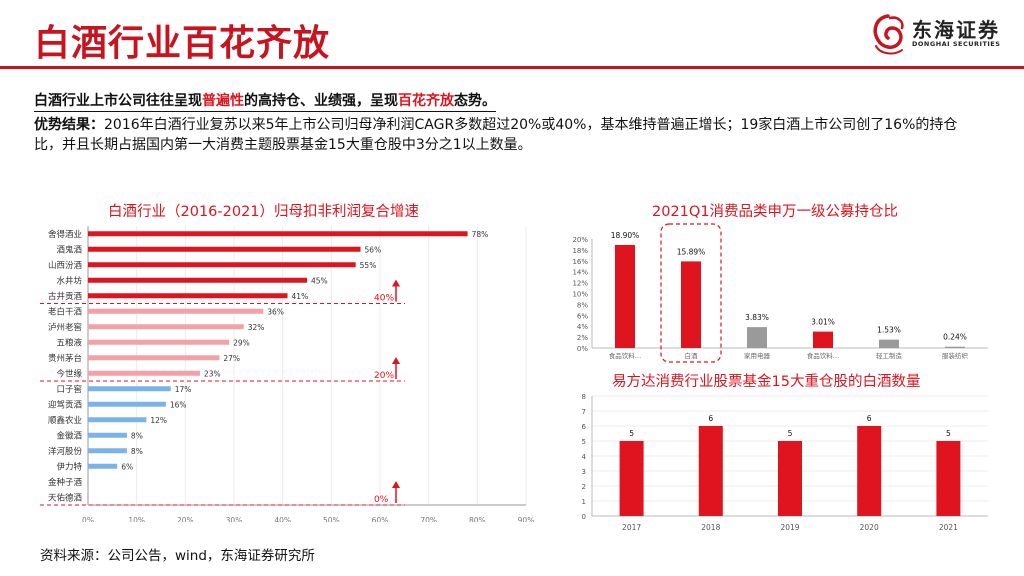 This screenshot has width=1024, height=576. I want to click on chart3-title: 易方达消费行业股票基金15大重仓股的白酒数量, so click(766, 382).